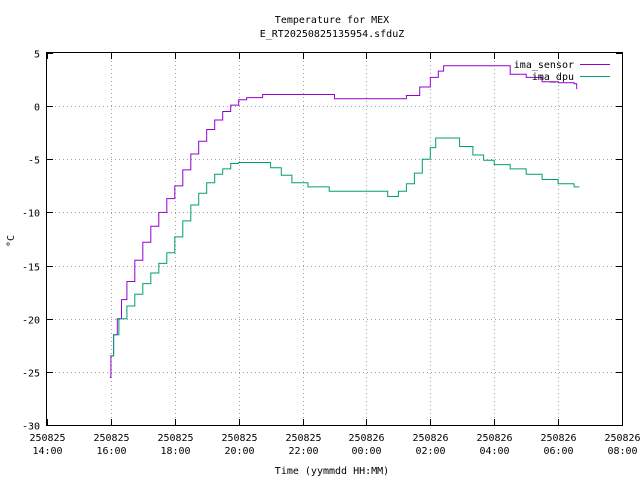 The width and height of the screenshot is (640, 480). What do you see at coordinates (31, 268) in the screenshot?
I see `y-tick-label: -15` at bounding box center [31, 268].